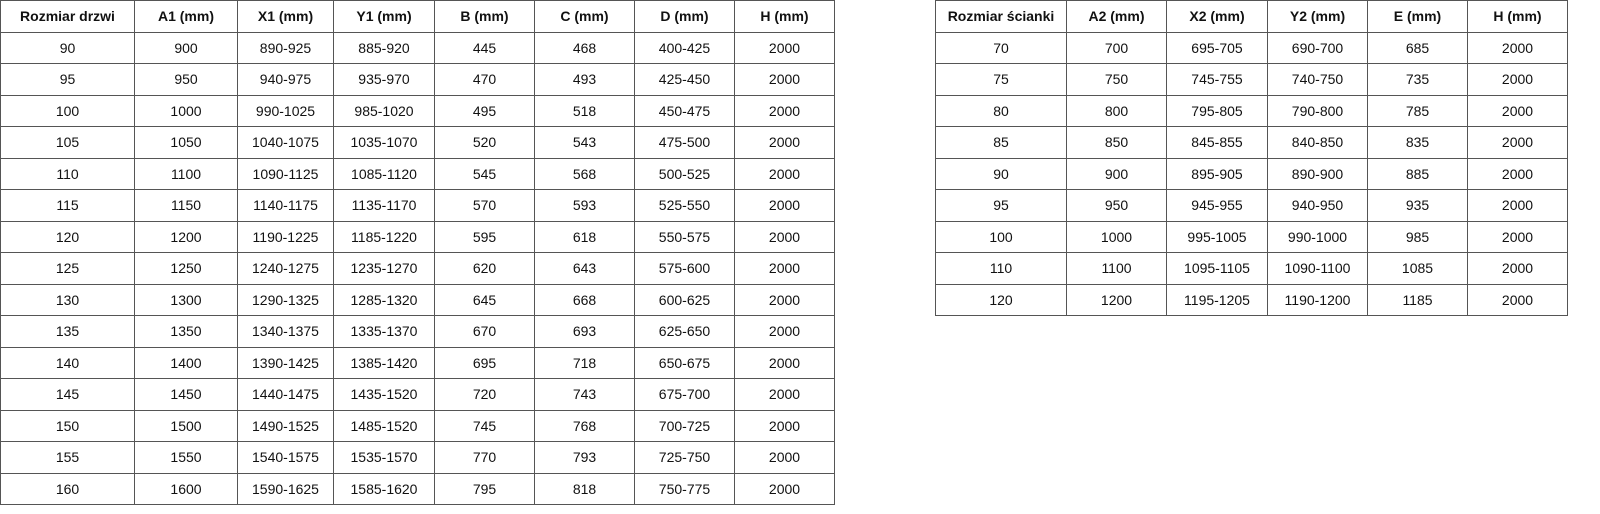  I want to click on column-header: X1 (mm), so click(285, 16).